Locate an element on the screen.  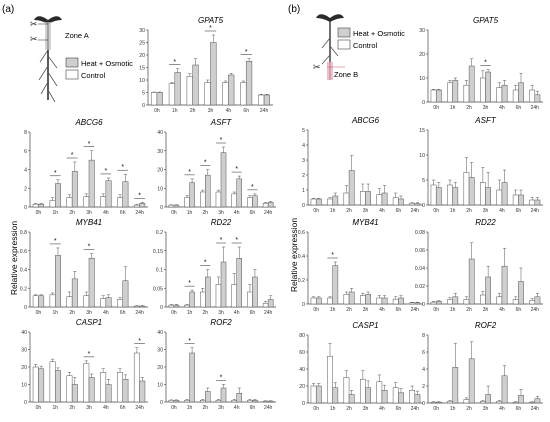
chart-b-asft: ASFT 0 5 10 15 0h 1h 2h 3h 4h 6h 24h is located at coordinates (481, 165).